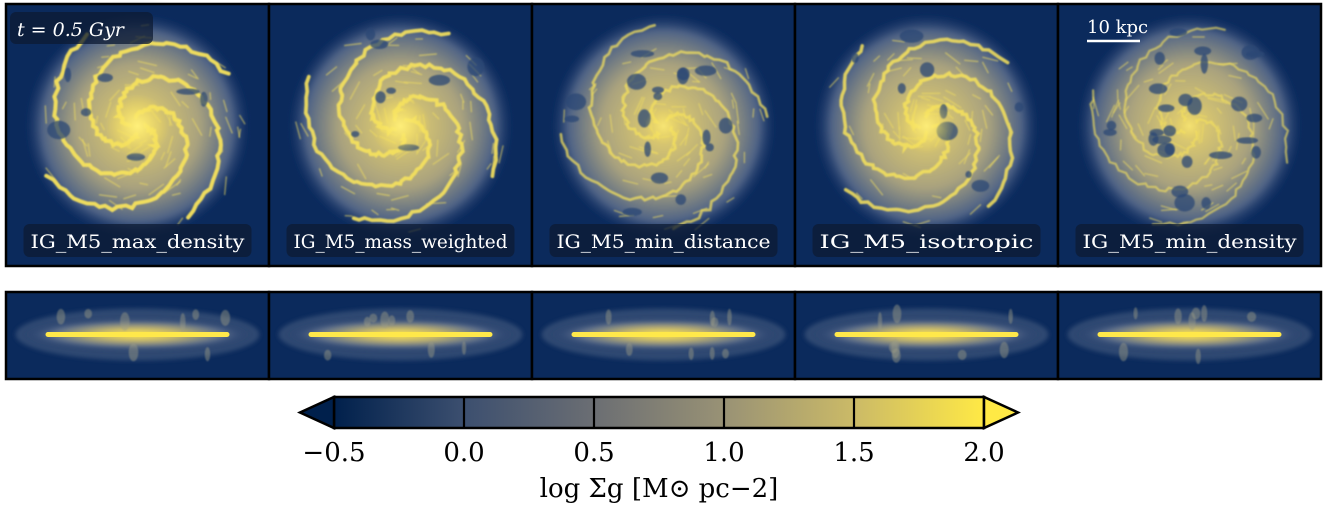 This screenshot has width=1333, height=516. I want to click on panel-label: IG_M5_isotropic, so click(927, 242).